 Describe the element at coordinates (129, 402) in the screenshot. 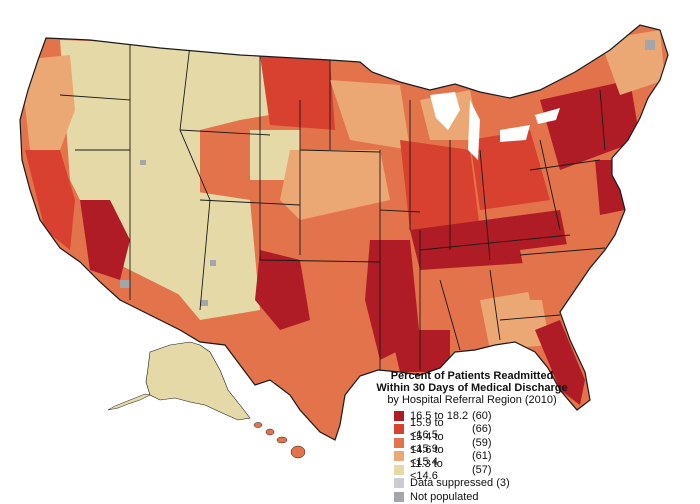

I see `alaska-island-chain` at that location.